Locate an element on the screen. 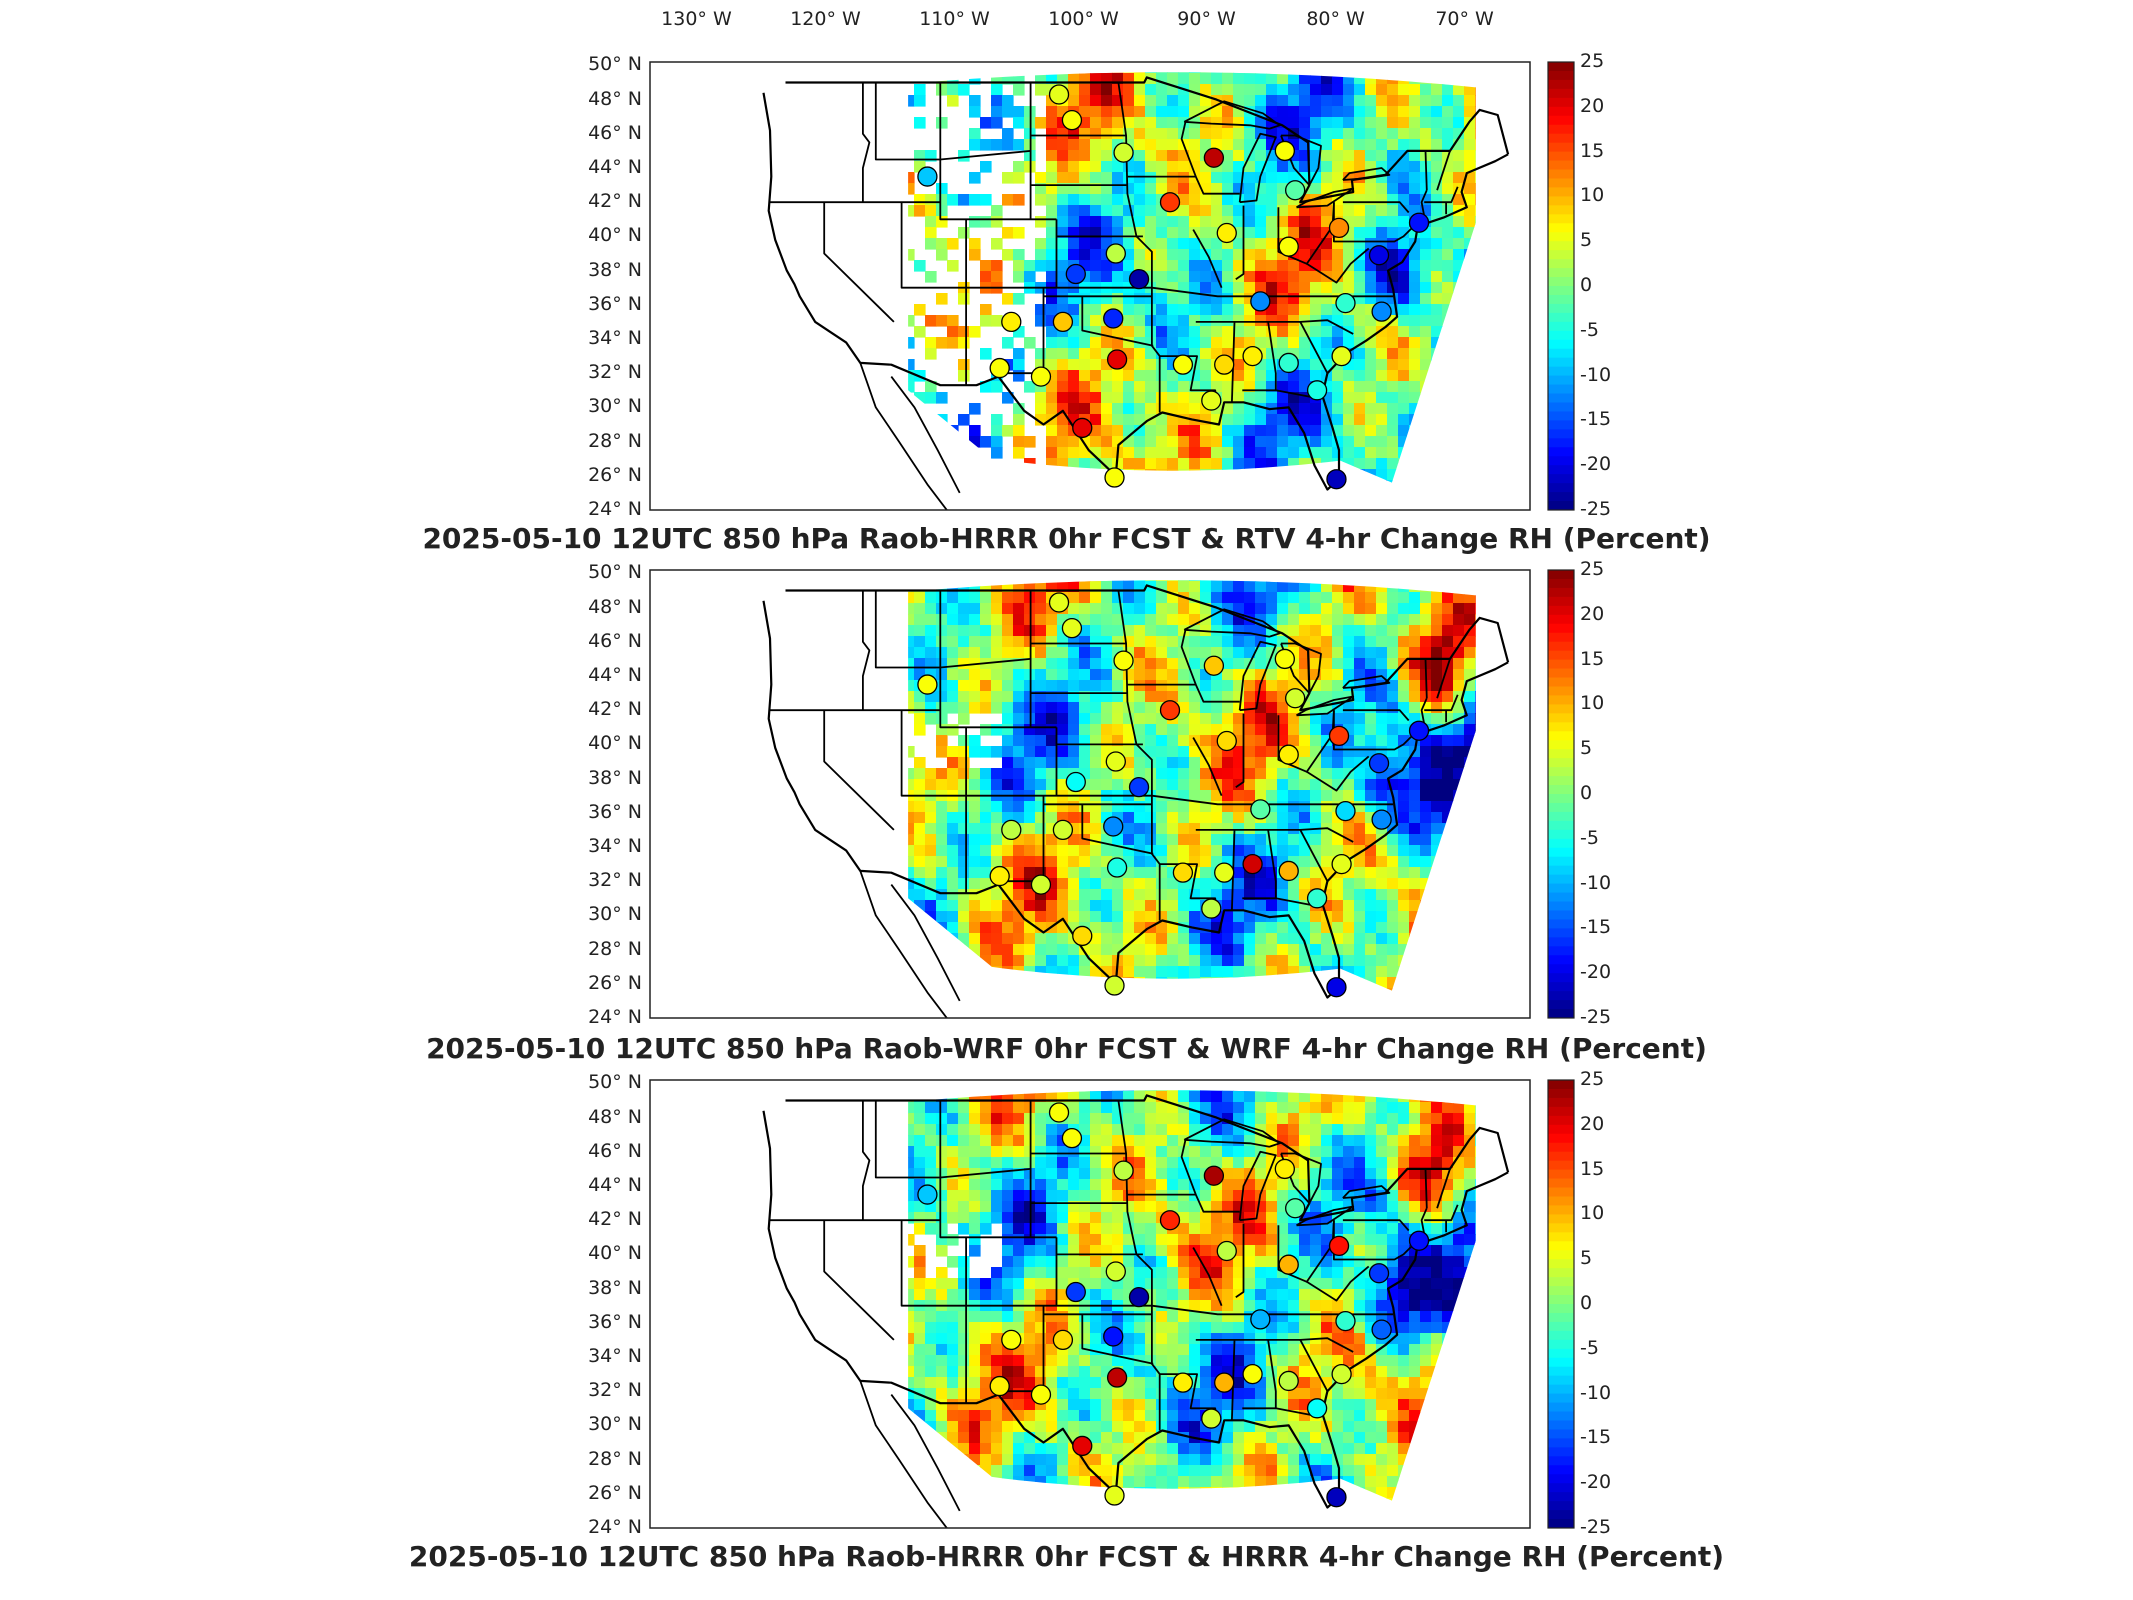 The image size is (2133, 1600). baja-coastline is located at coordinates (903, 436).